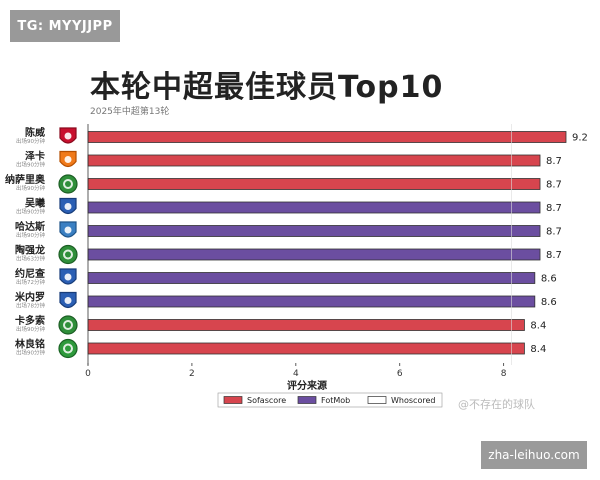 The image size is (600, 480). Describe the element at coordinates (30, 306) in the screenshot. I see `player-minutes: 出场78分钟` at that location.